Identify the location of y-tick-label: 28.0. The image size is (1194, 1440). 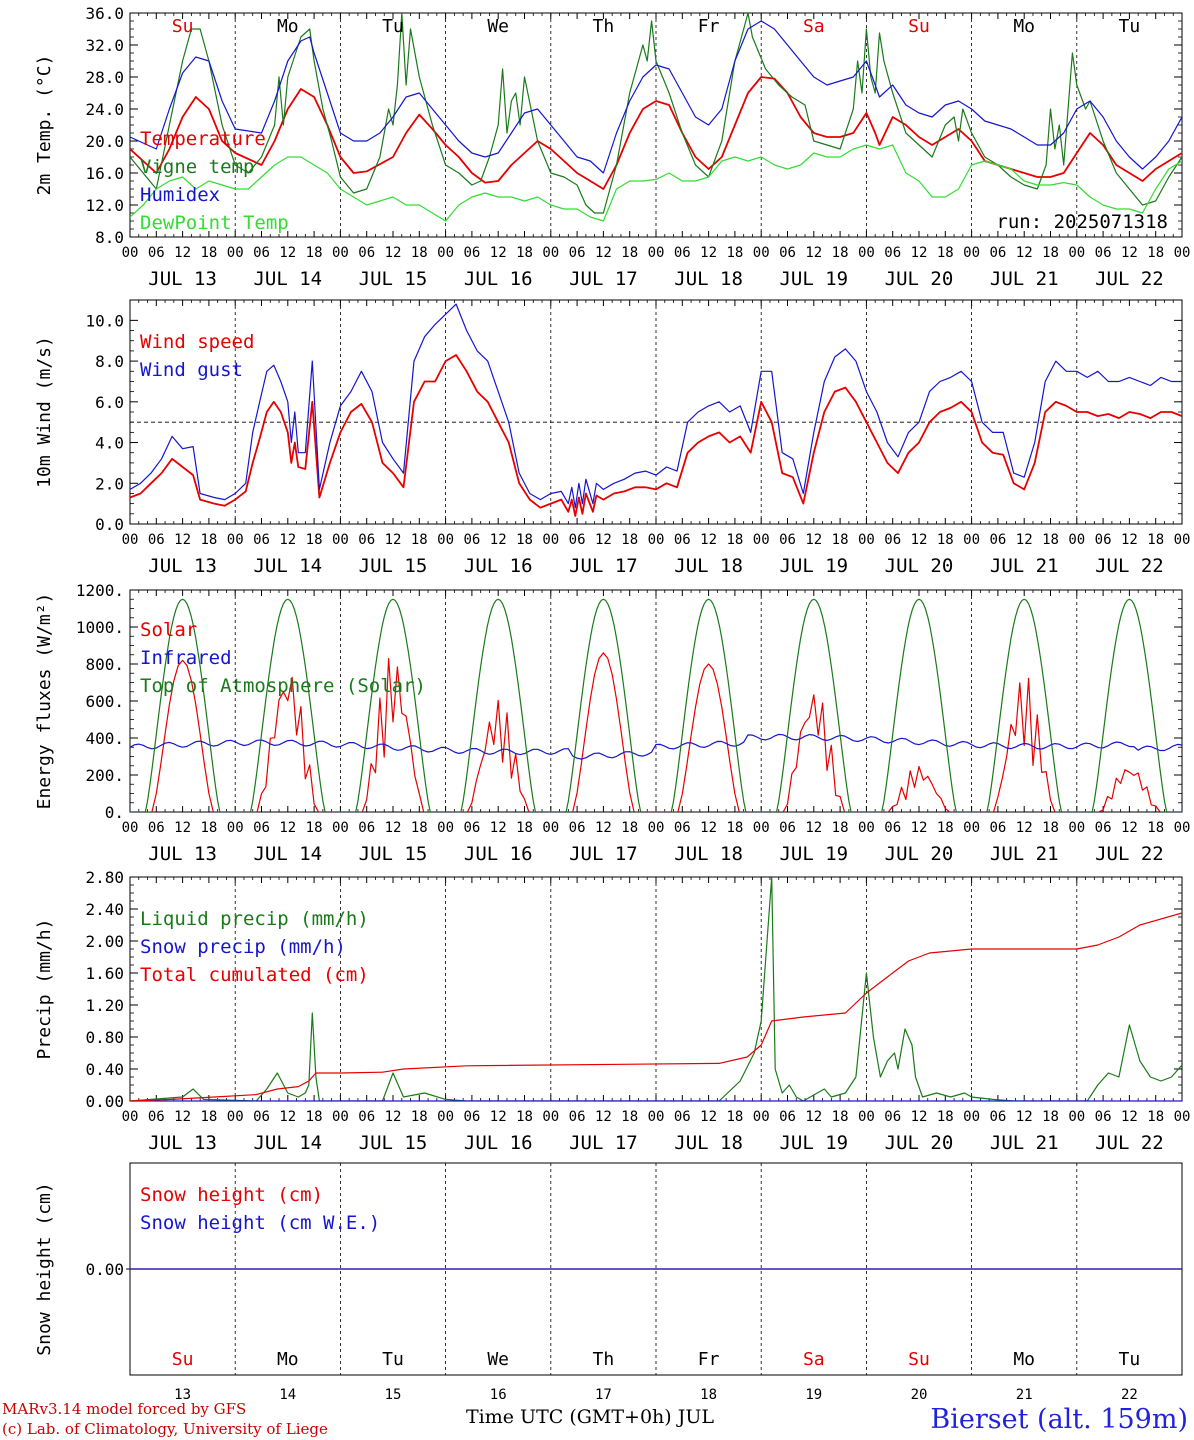
(104, 77).